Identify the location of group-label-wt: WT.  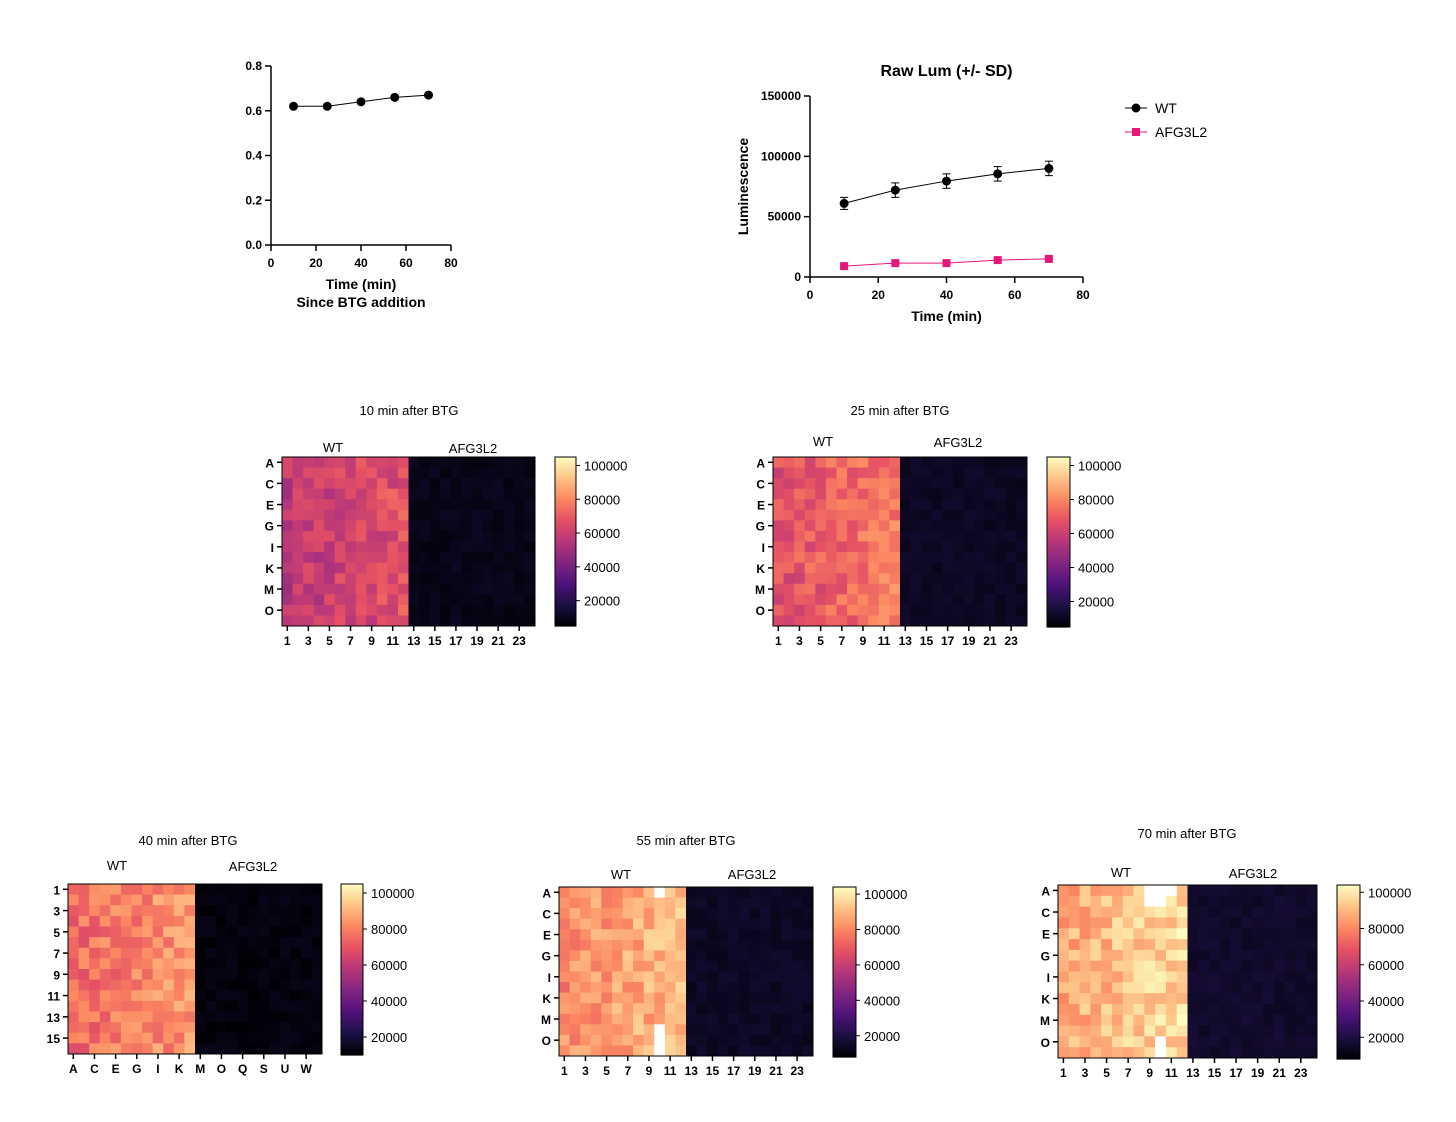
(333, 447).